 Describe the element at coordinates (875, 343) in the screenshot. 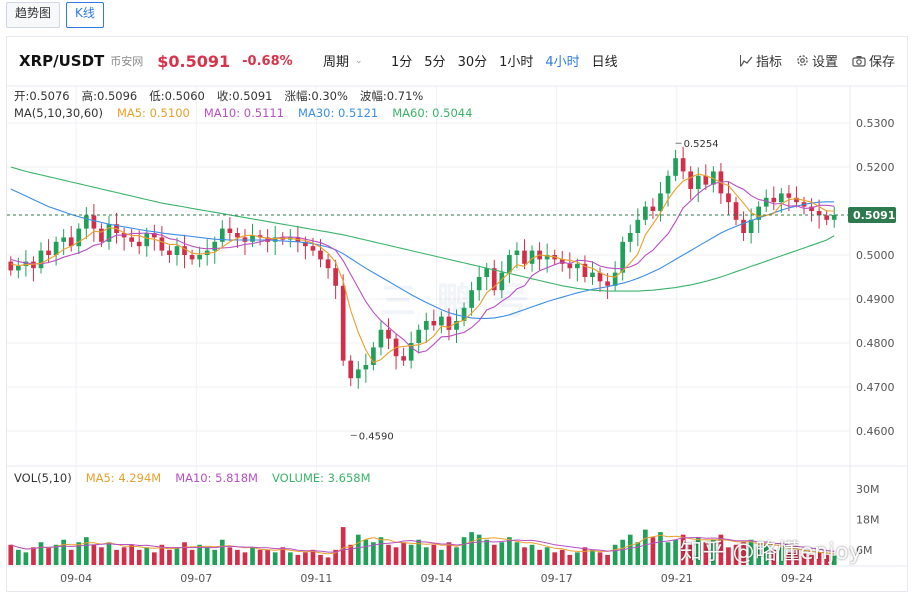

I see `y-tick-label: 0.4800` at that location.